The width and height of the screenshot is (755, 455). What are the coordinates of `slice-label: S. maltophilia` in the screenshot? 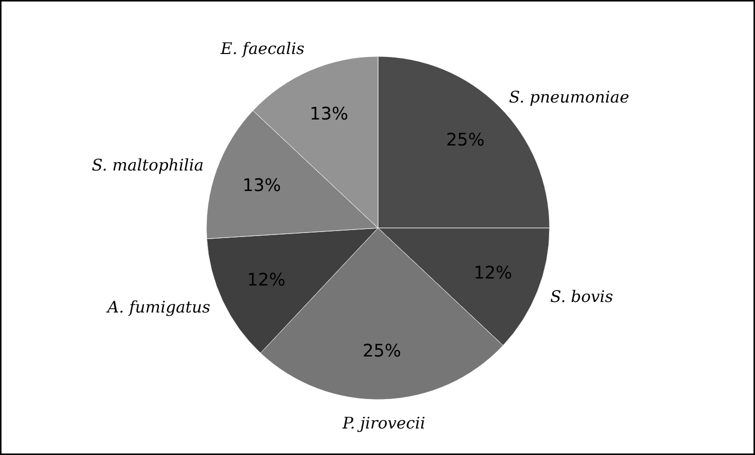 It's located at (148, 165).